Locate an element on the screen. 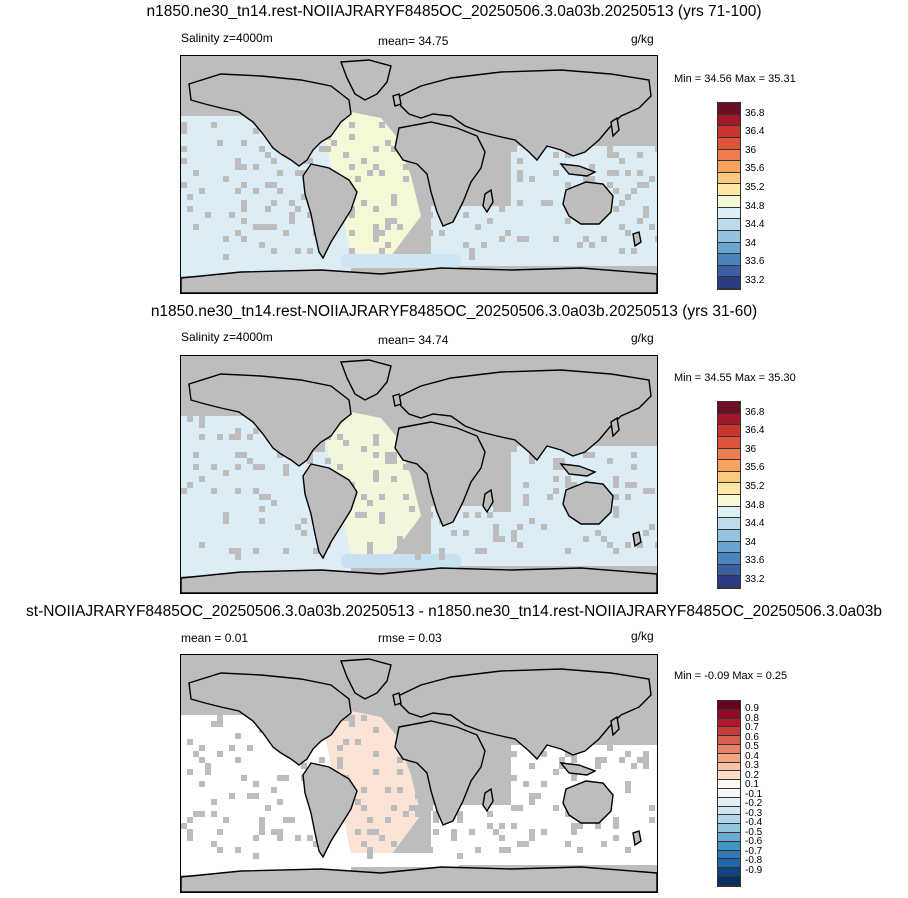 The height and width of the screenshot is (898, 908). coastline-africa is located at coordinates (440, 773).